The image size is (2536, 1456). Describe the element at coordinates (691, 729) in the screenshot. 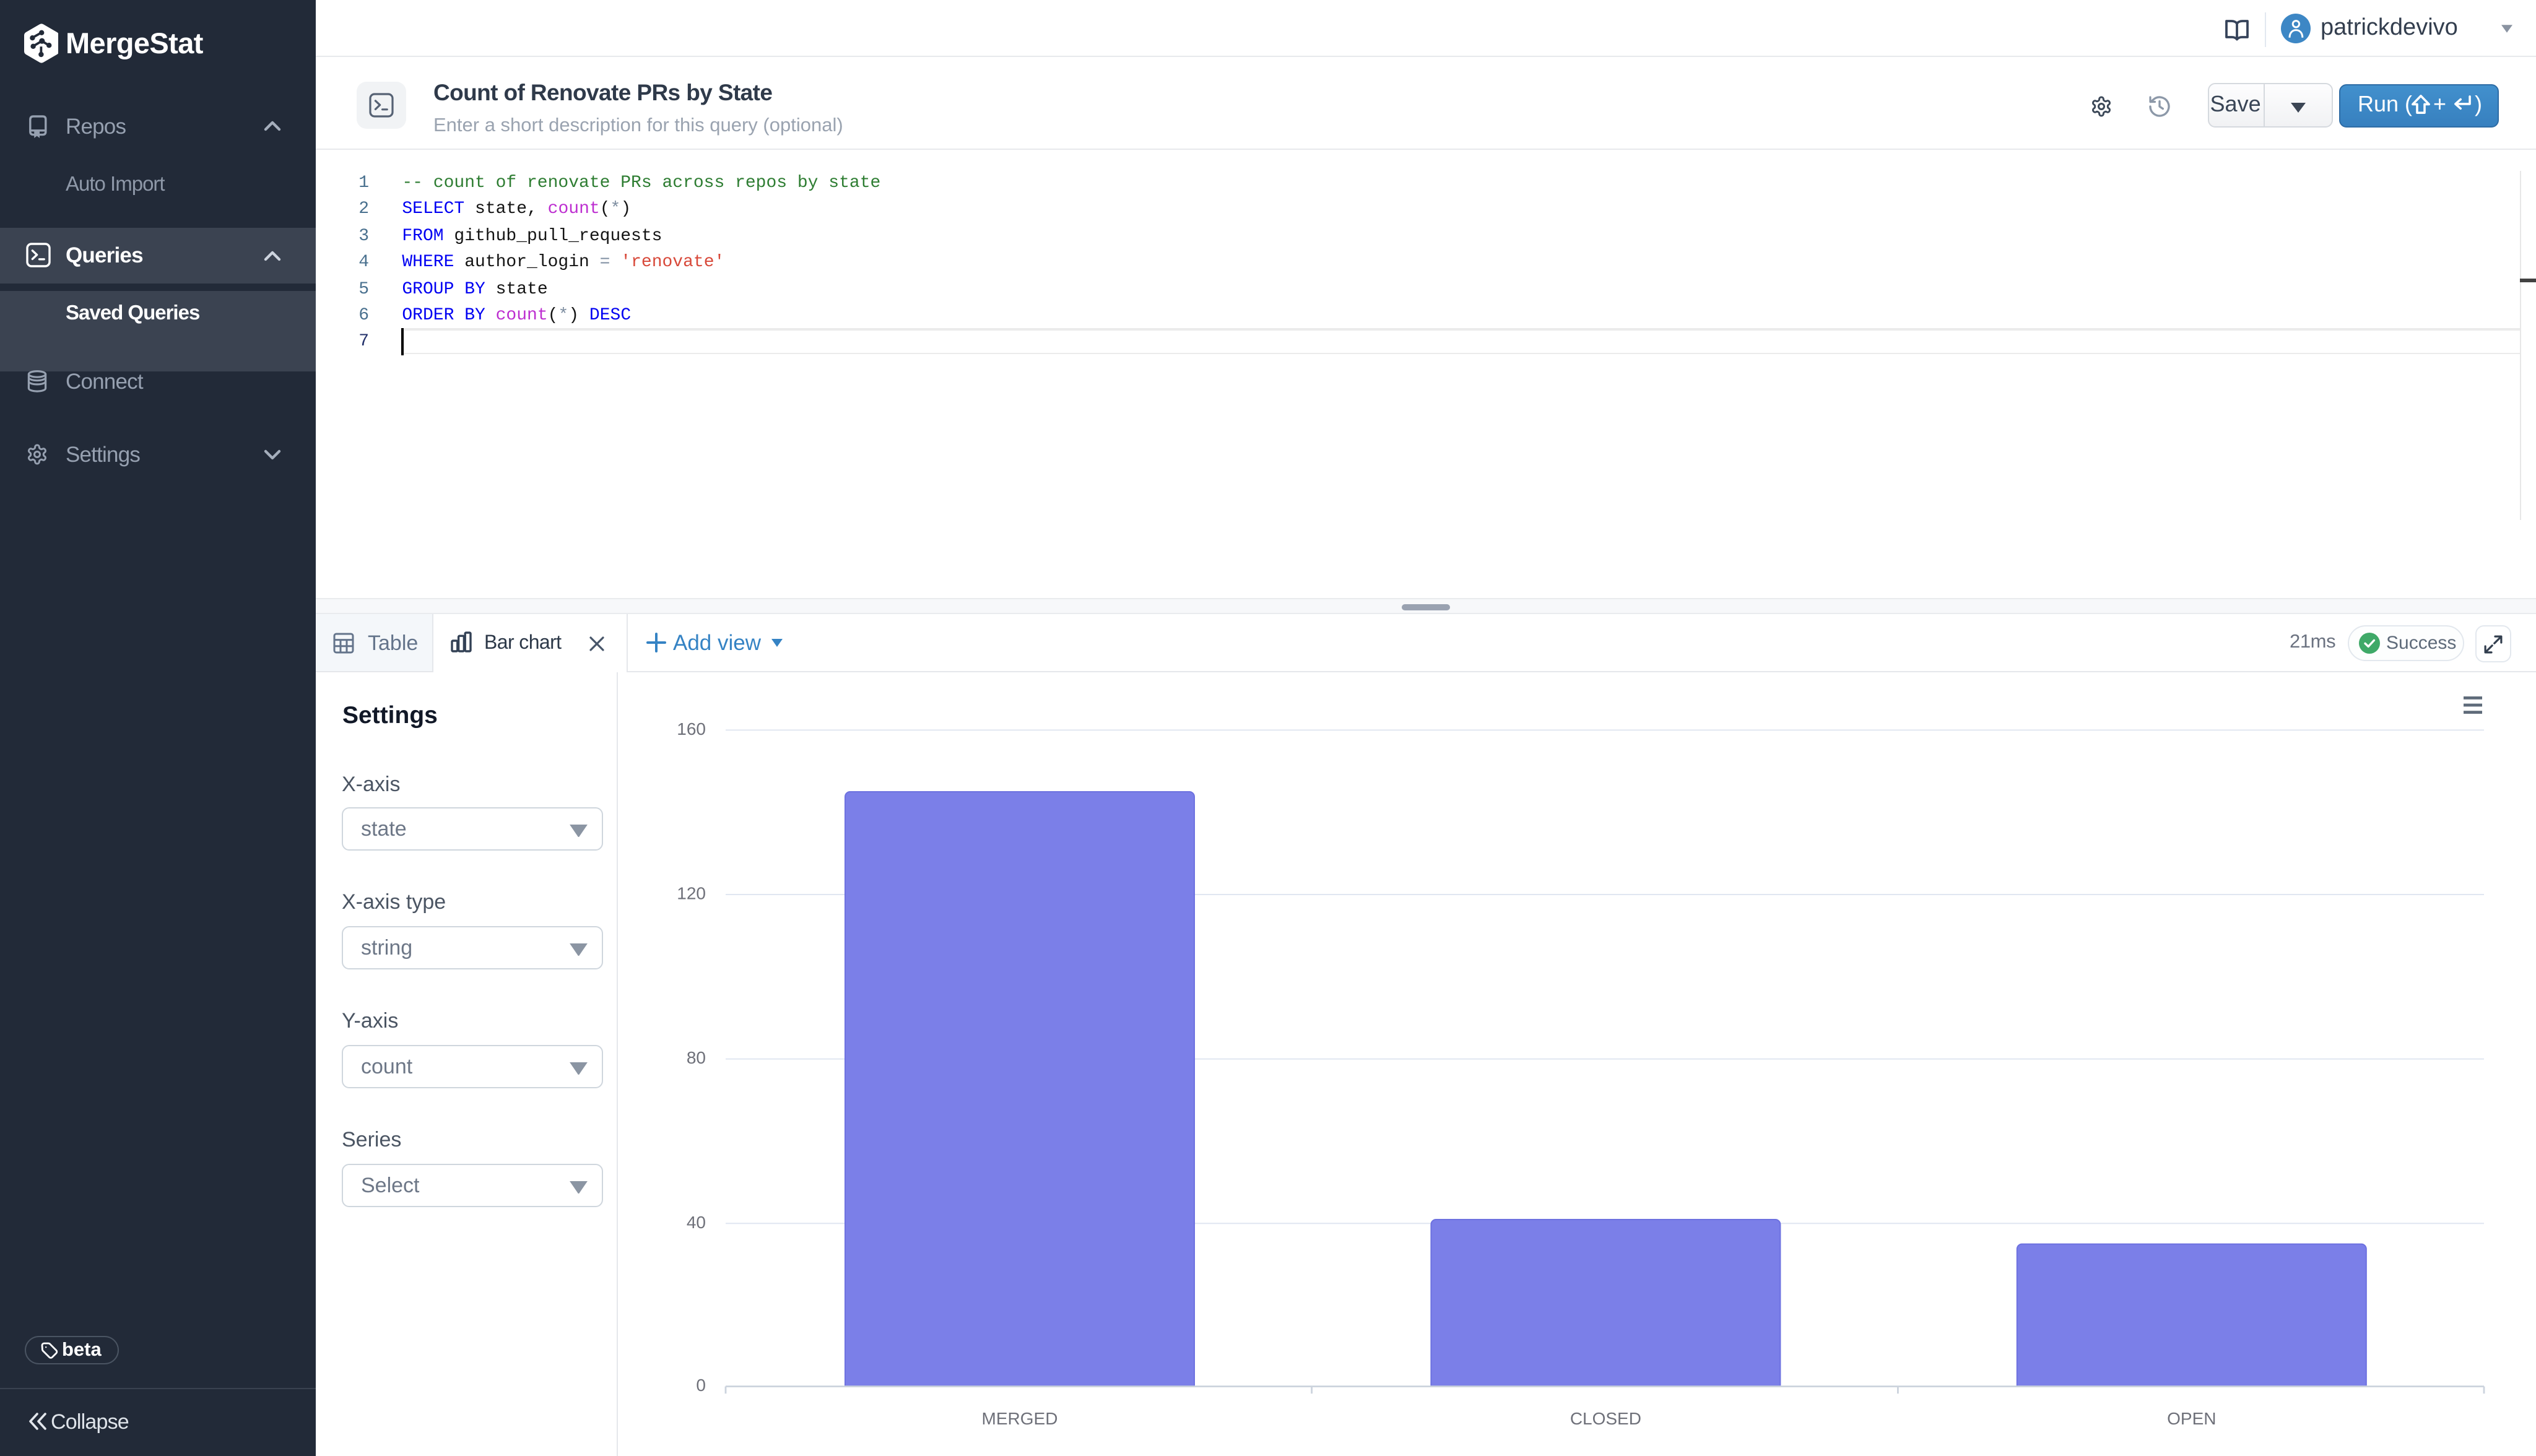

I see `svg-text: 160` at that location.